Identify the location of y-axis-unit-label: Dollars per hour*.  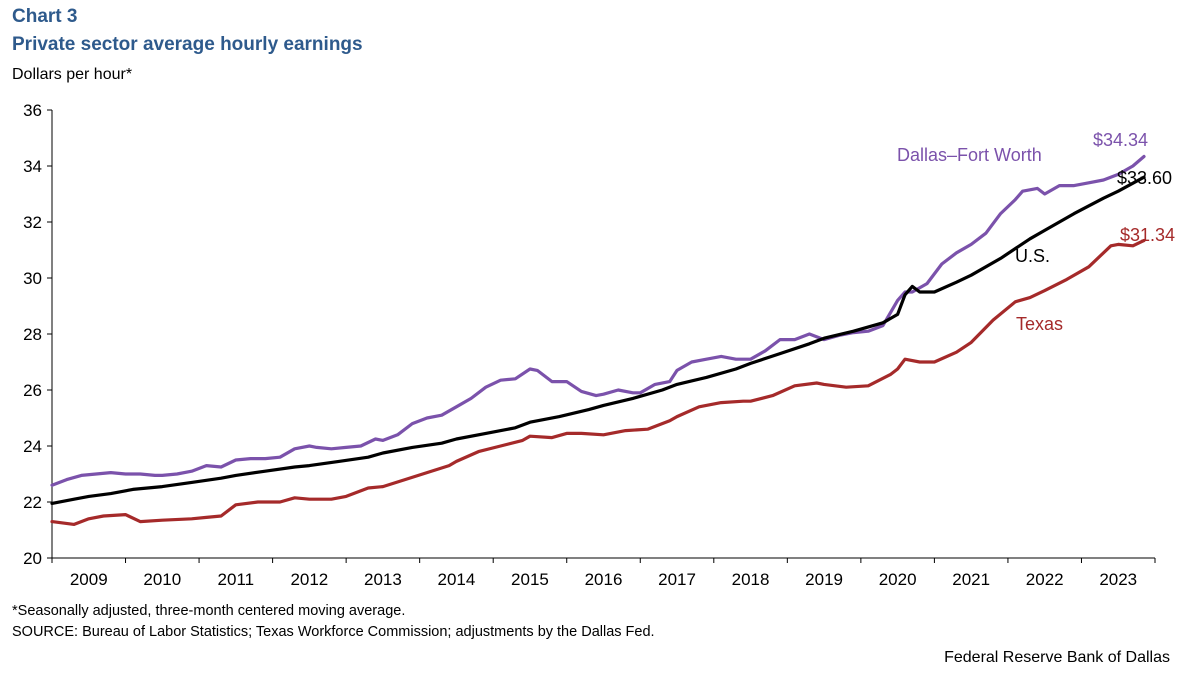
(72, 74).